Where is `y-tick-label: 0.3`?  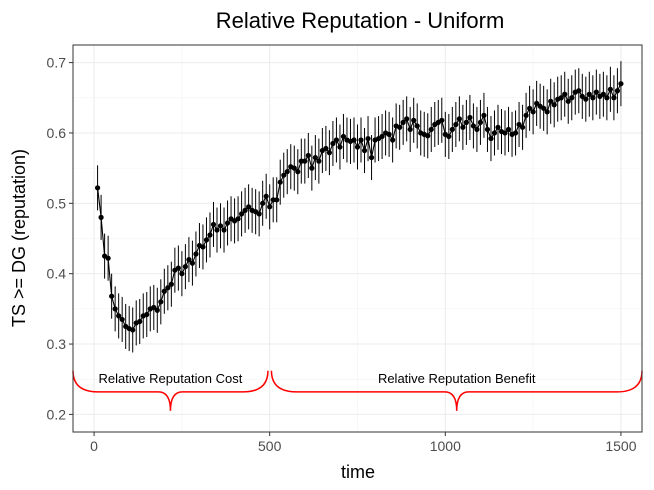
y-tick-label: 0.3 is located at coordinates (57, 344).